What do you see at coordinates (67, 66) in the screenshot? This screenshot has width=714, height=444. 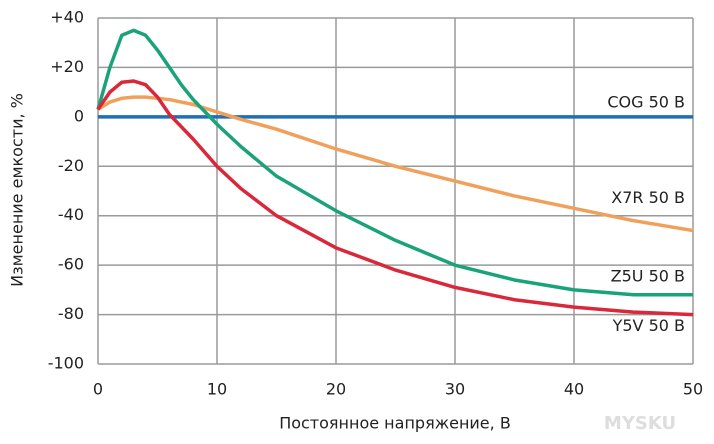 I see `y-tick-label: +20` at bounding box center [67, 66].